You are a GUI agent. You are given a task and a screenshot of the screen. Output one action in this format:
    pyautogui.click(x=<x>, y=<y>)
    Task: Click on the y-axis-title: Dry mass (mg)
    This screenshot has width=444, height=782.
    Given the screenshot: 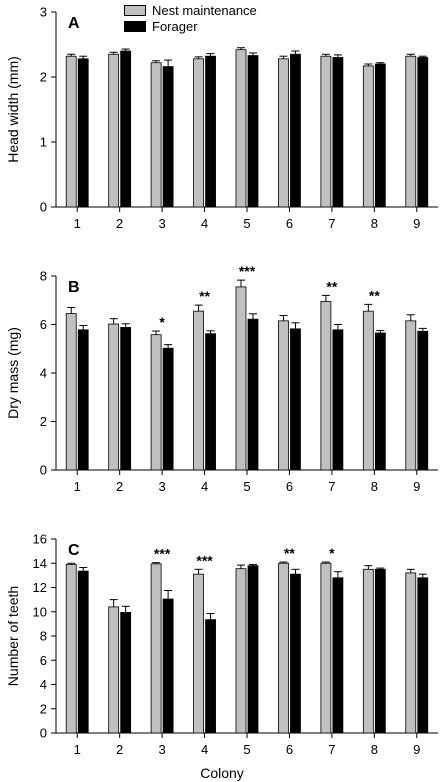 What is the action you would take?
    pyautogui.click(x=13, y=373)
    